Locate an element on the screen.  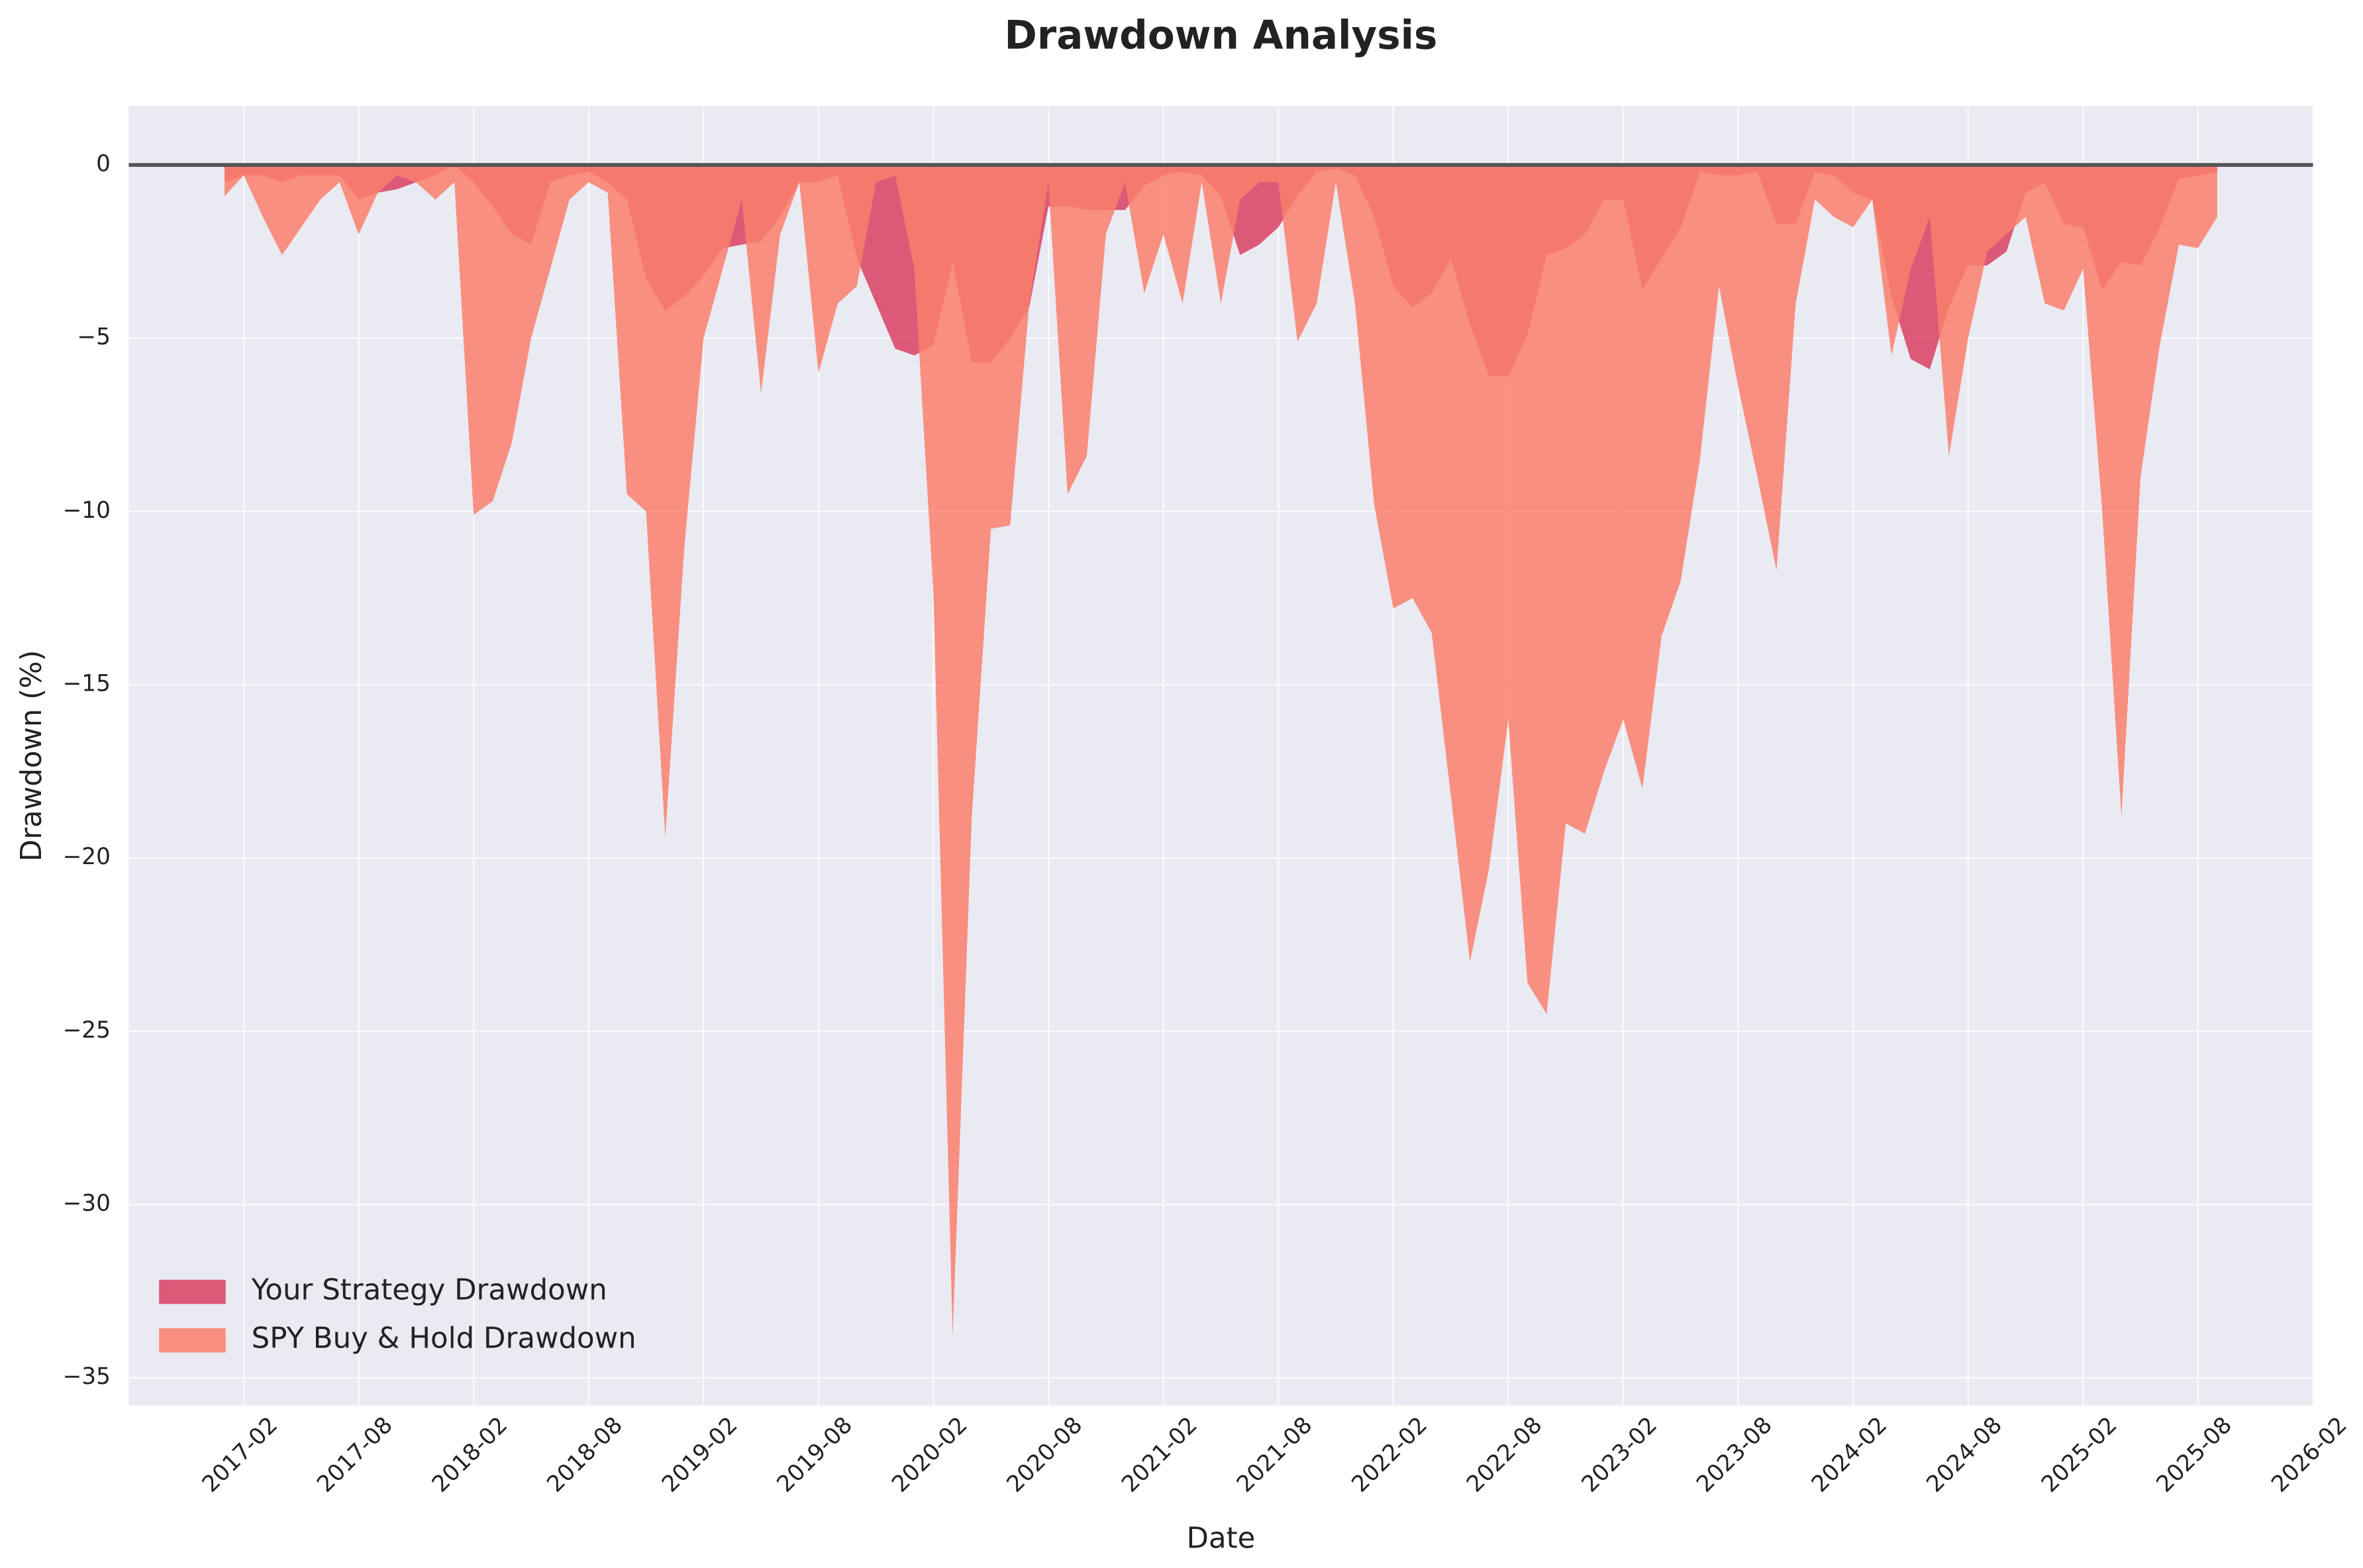
x-tick-label: 2020-02 is located at coordinates (930, 1455).